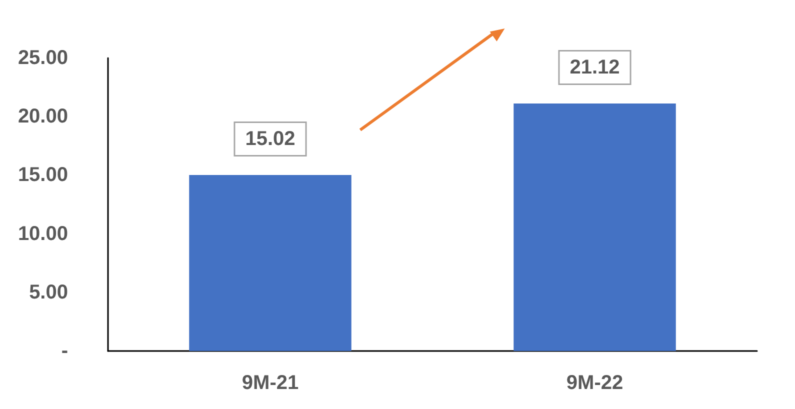 This screenshot has height=409, width=795. Describe the element at coordinates (43, 175) in the screenshot. I see `y-tick-label: 15.00` at that location.